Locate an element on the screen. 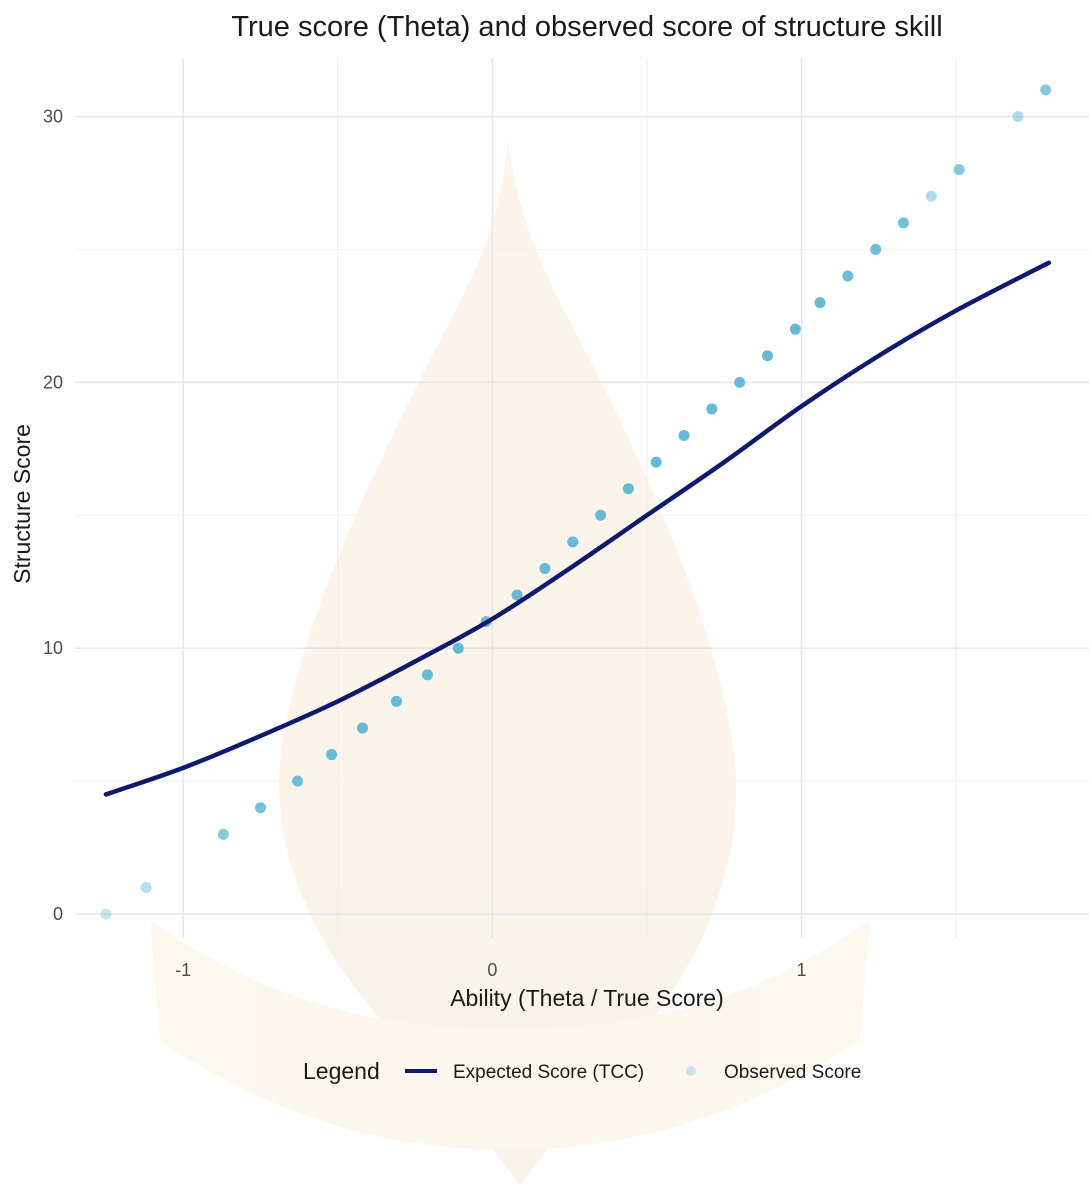 The width and height of the screenshot is (1089, 1191). y-tick-label: 10 is located at coordinates (53, 648).